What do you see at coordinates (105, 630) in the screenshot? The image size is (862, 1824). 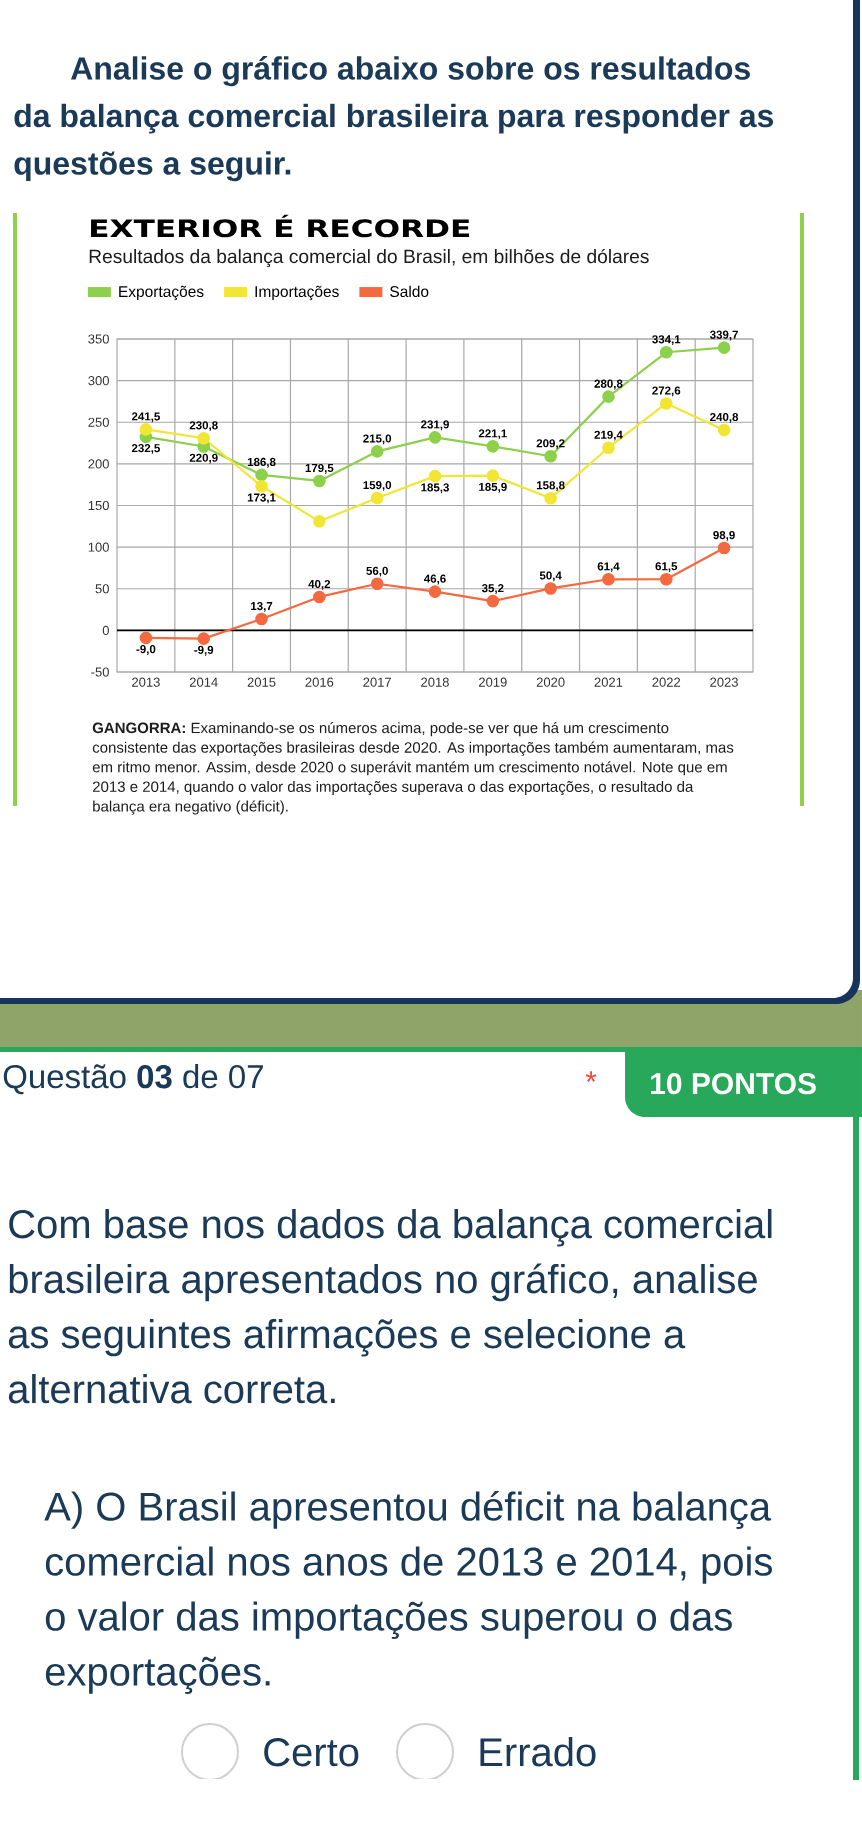 I see `y-tick-label: 0` at bounding box center [105, 630].